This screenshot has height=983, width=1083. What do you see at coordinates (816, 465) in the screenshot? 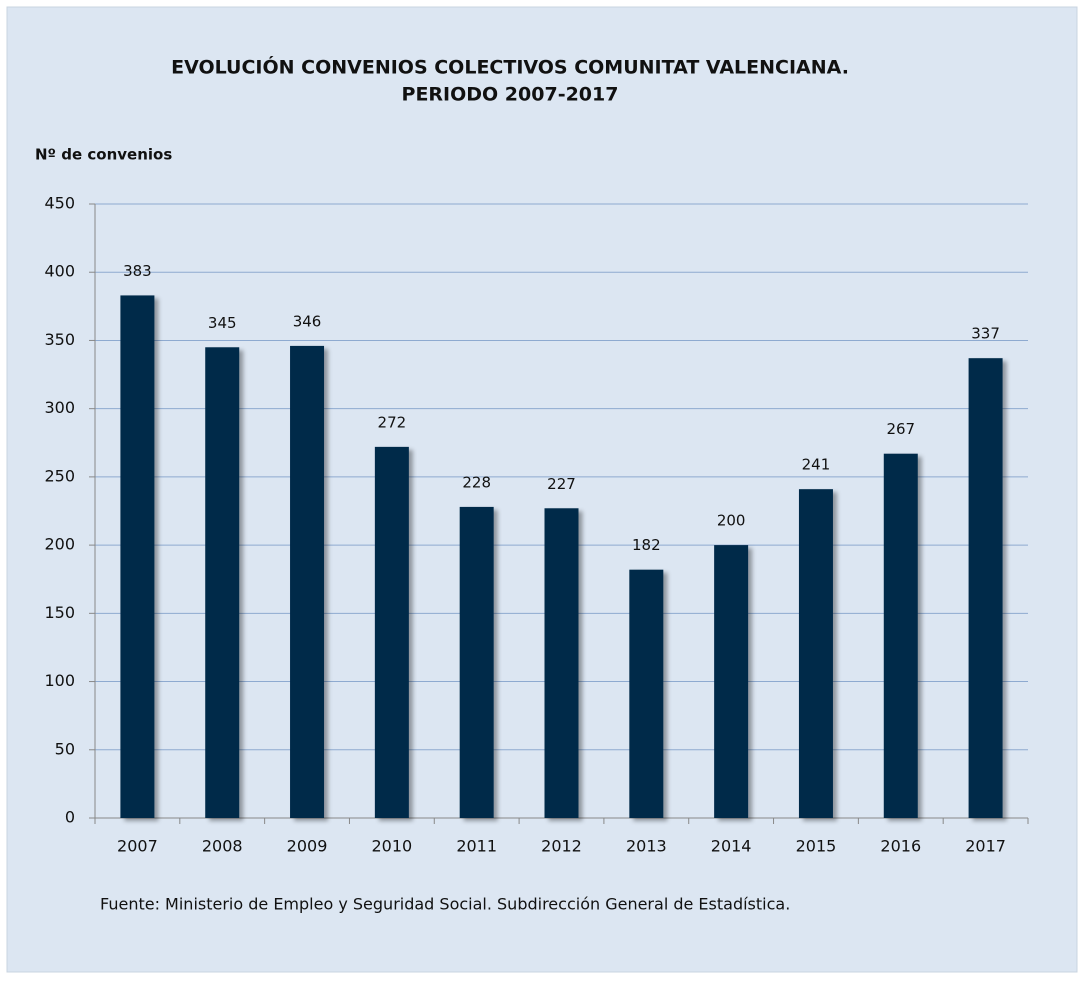
I see `data-label: 241` at bounding box center [816, 465].